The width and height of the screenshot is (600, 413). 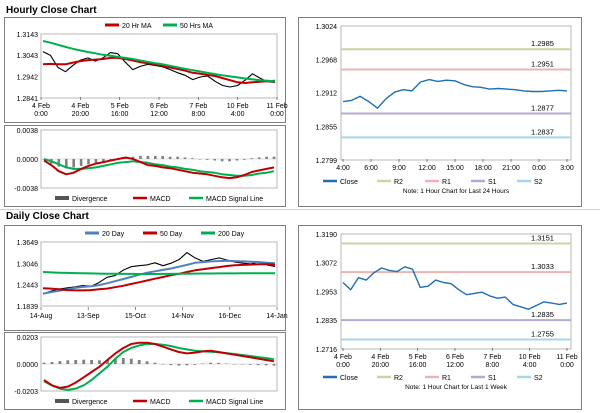 What do you see at coordinates (567, 168) in the screenshot?
I see `hourly-pivot-x-tick-8: 3:00` at bounding box center [567, 168].